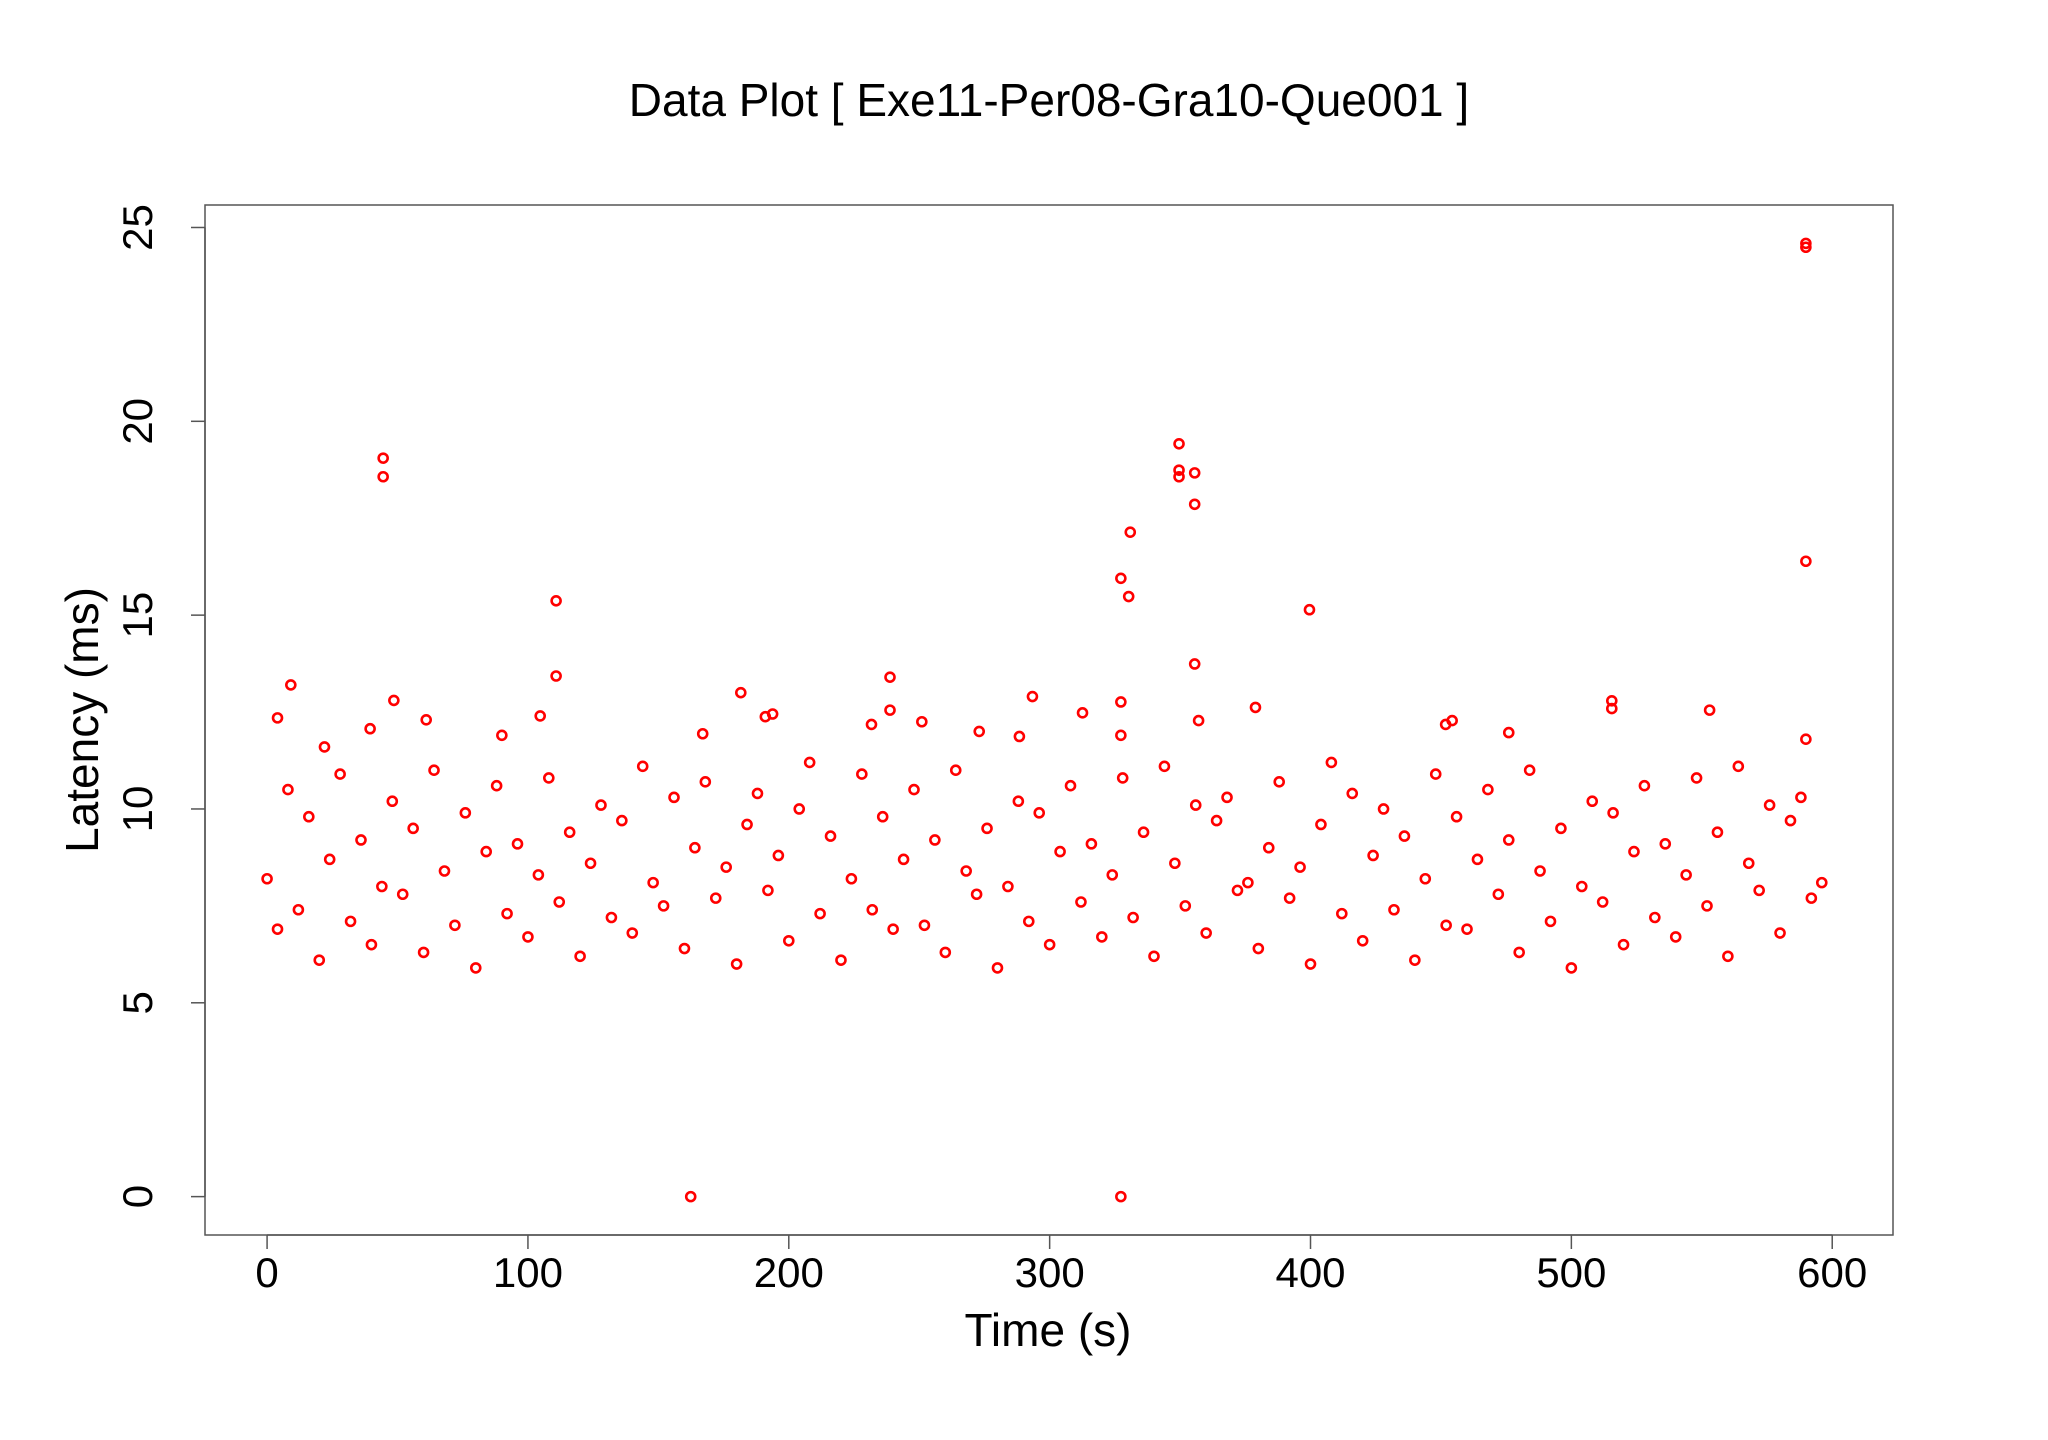 This screenshot has width=2048, height=1440. I want to click on y-tick-label: 25, so click(137, 227).